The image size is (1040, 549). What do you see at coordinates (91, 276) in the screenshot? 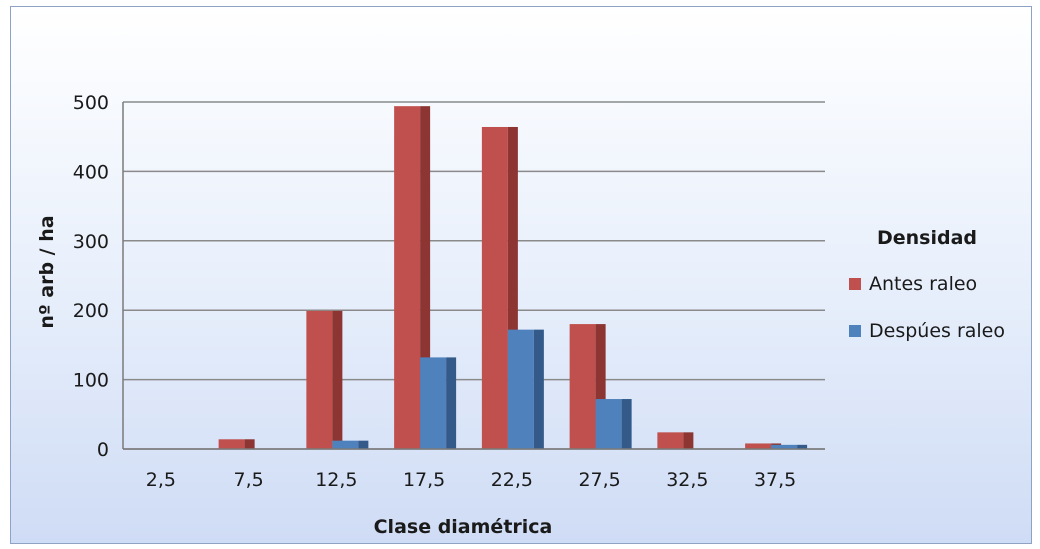
I see `y-tick-labels: 0 100 200 300 400 500` at bounding box center [91, 276].